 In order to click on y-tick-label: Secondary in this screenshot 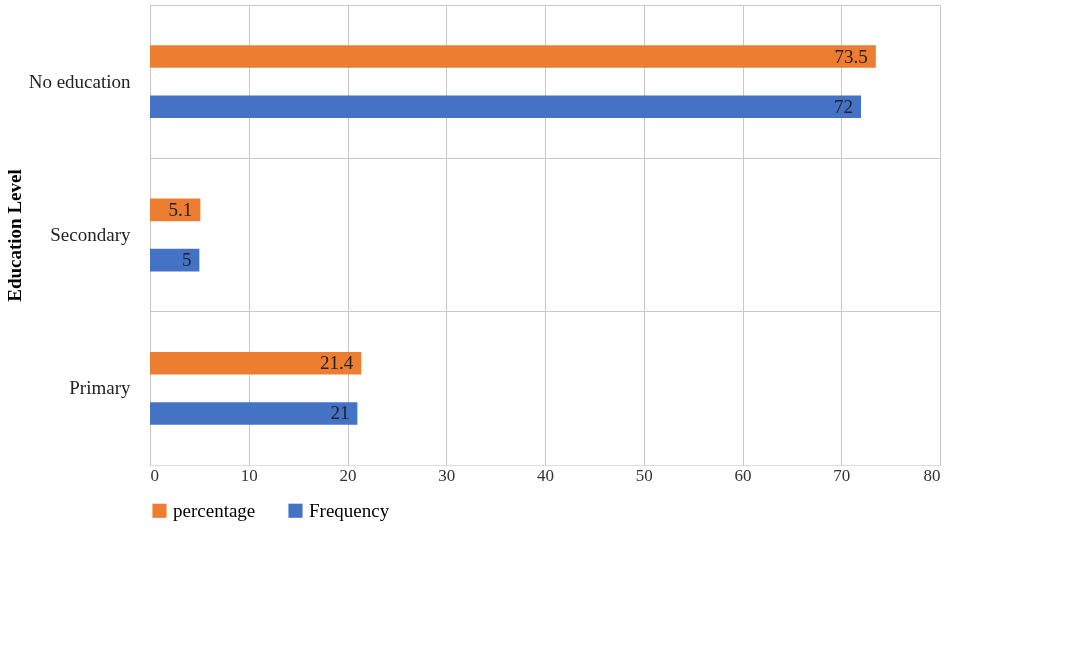, I will do `click(90, 234)`.